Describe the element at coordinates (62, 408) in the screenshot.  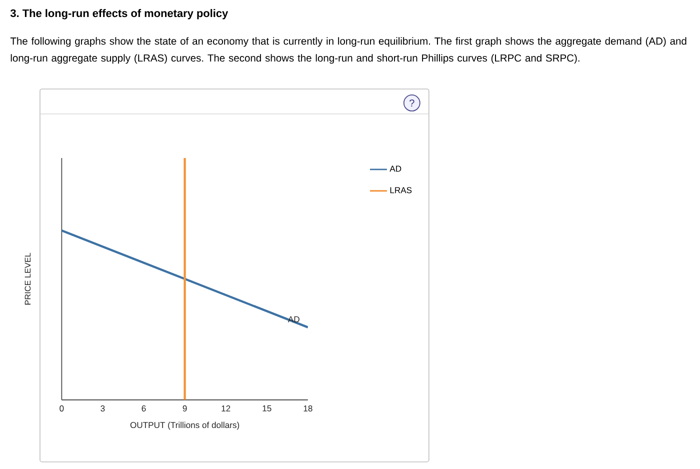
I see `x-tick-label: 0` at that location.